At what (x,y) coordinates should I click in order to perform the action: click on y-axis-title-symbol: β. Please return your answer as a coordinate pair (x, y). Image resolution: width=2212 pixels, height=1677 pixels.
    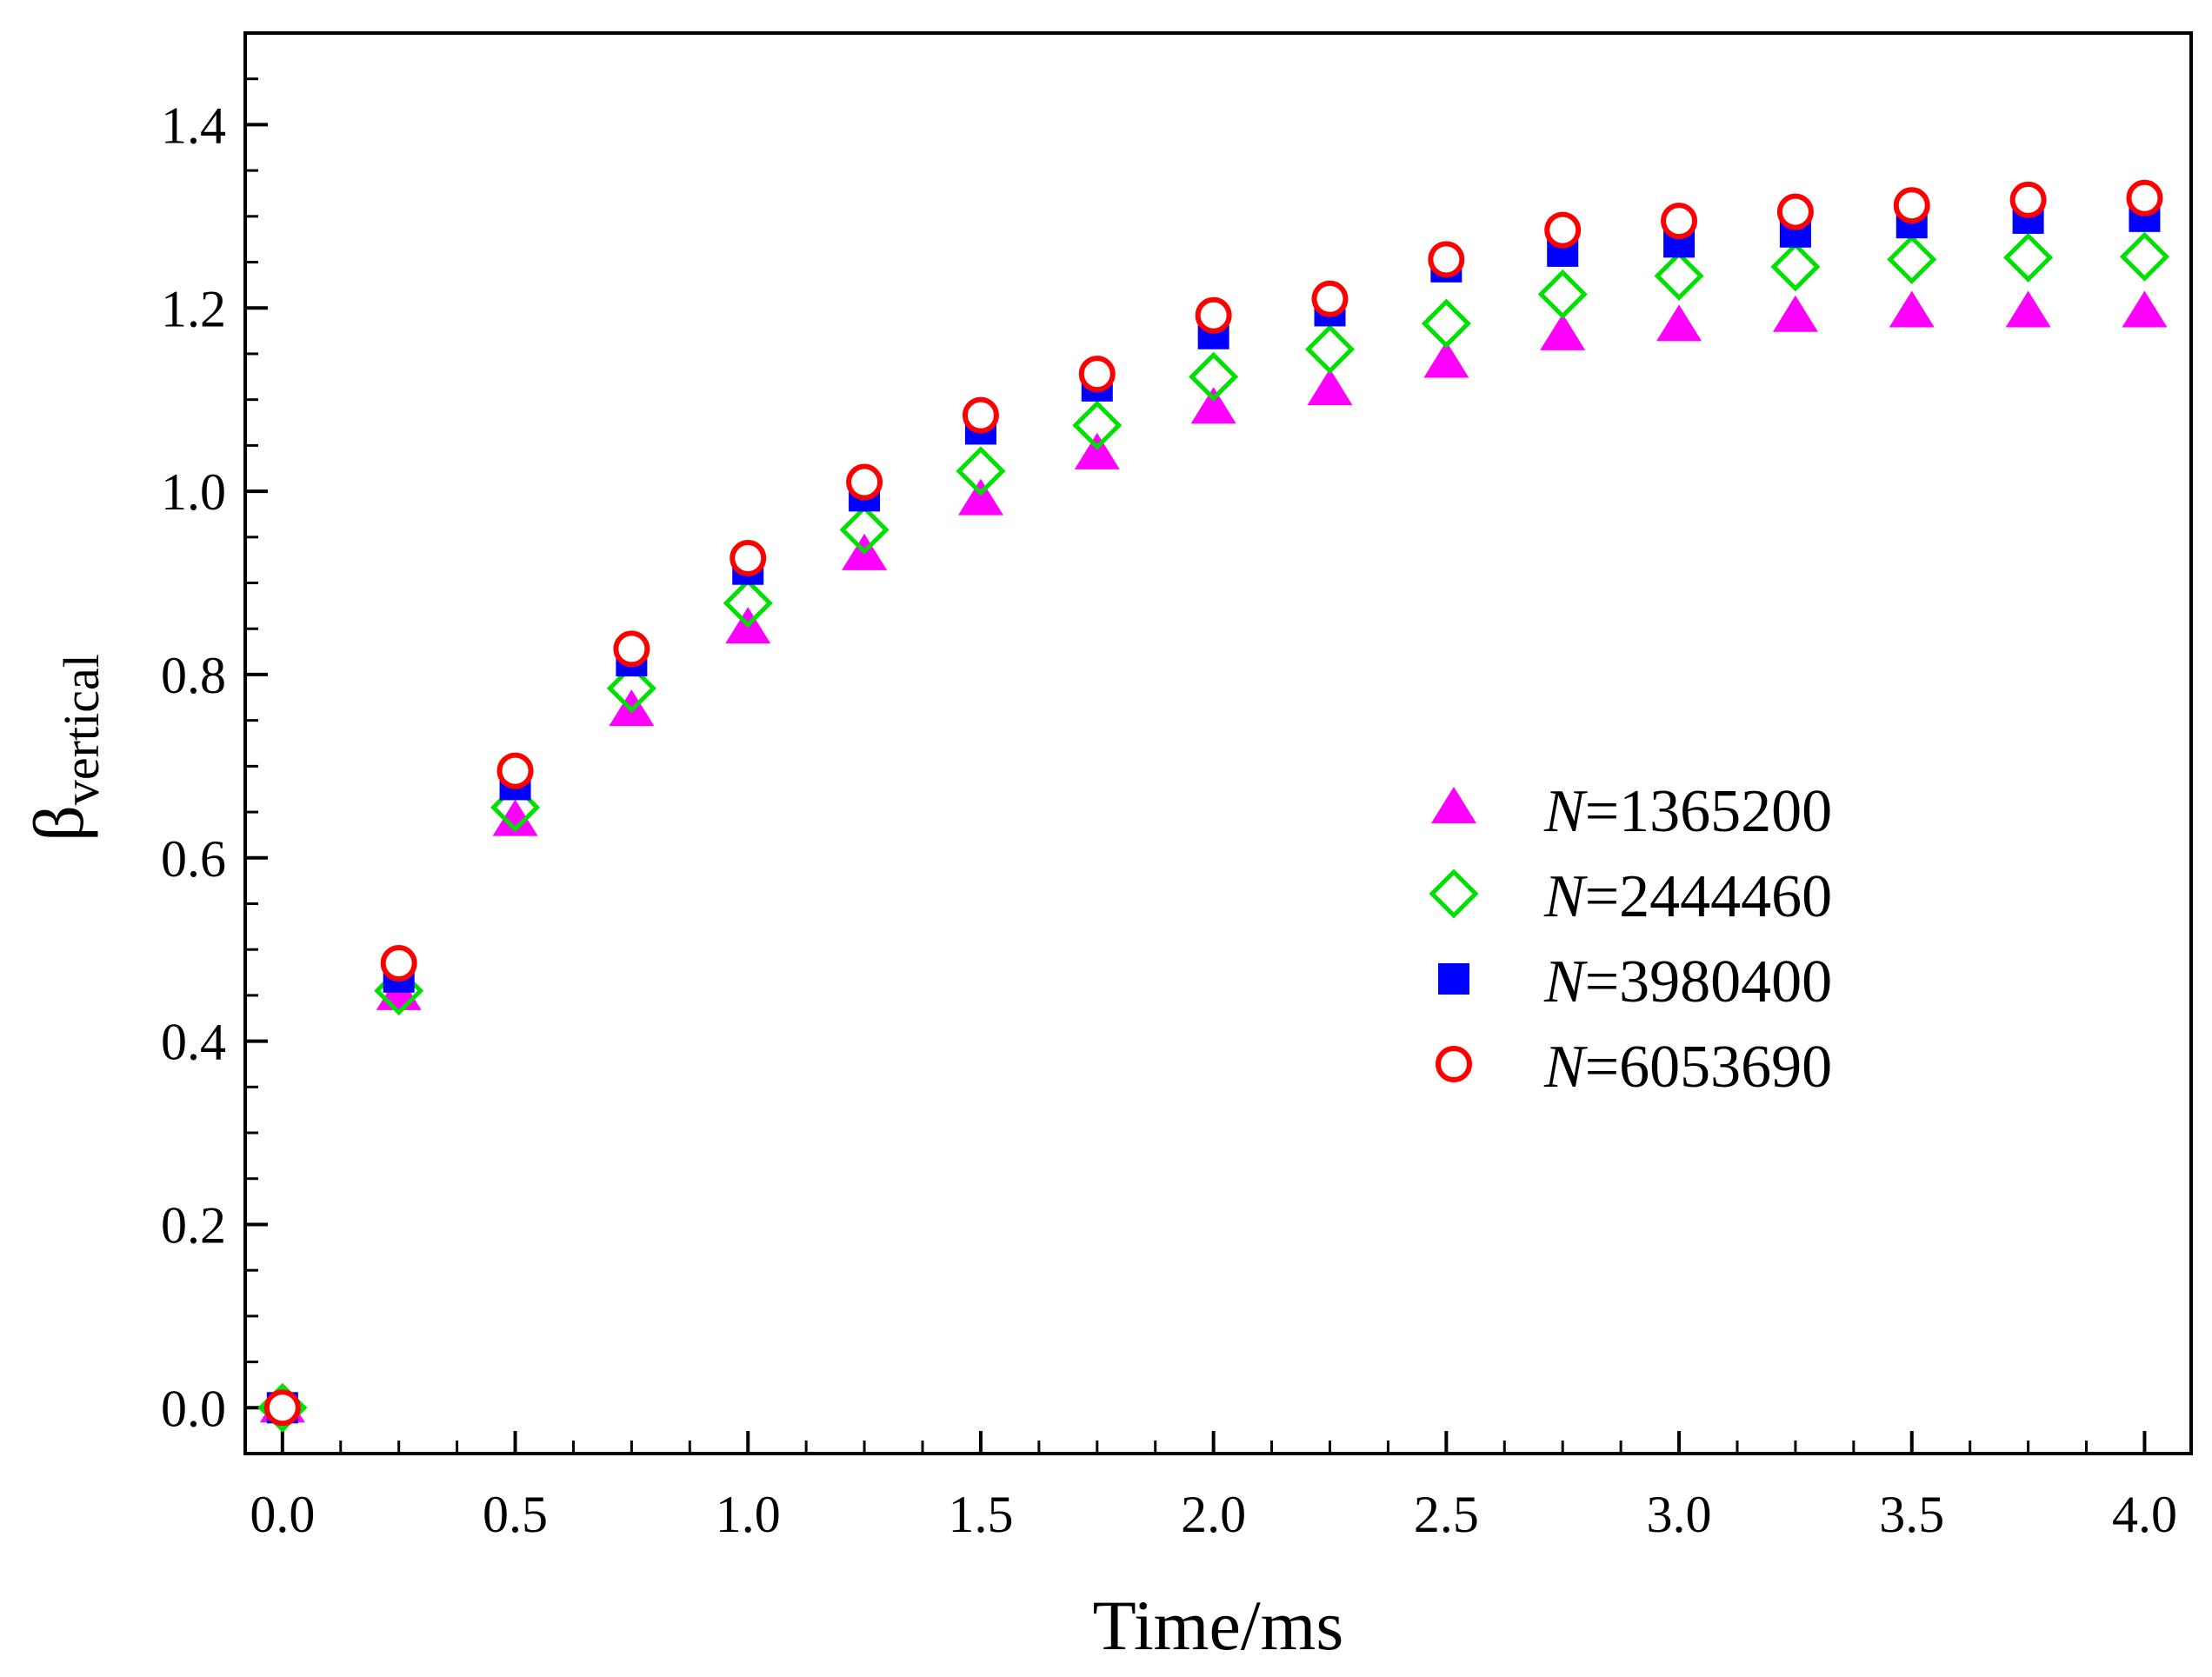
    Looking at the image, I should click on (58, 824).